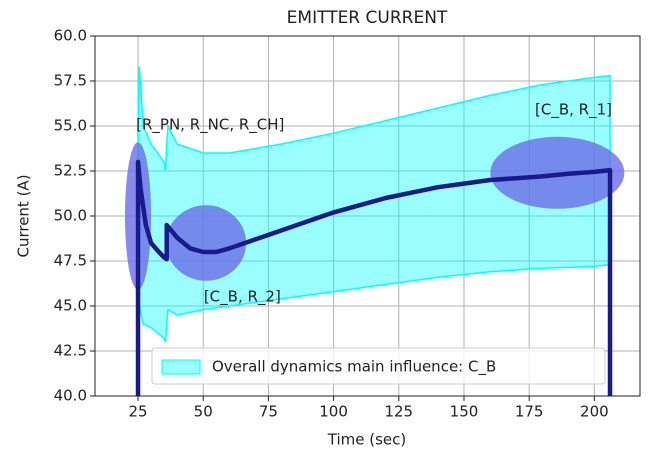 The height and width of the screenshot is (455, 659). I want to click on chart-title: EMITTER CURRENT, so click(367, 18).